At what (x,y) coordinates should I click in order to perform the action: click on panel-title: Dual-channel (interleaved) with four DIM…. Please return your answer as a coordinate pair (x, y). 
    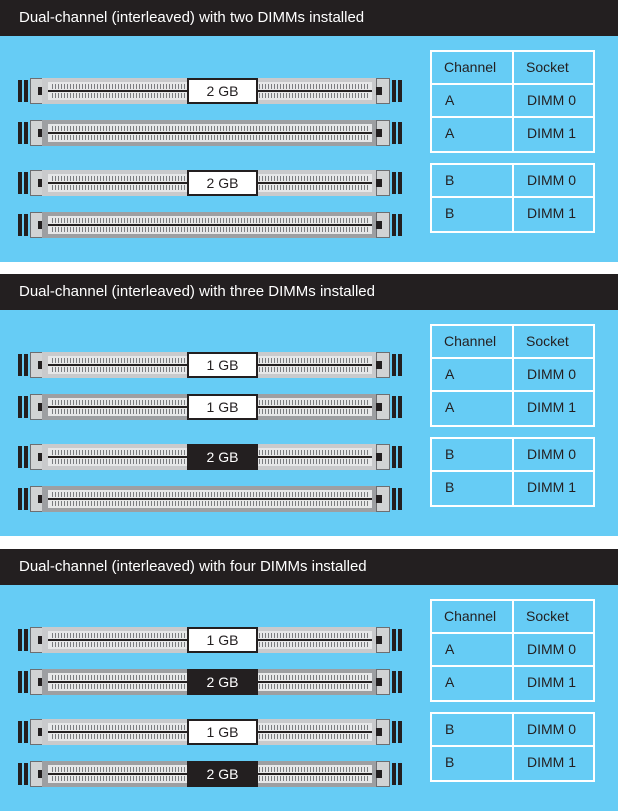
    Looking at the image, I should click on (309, 567).